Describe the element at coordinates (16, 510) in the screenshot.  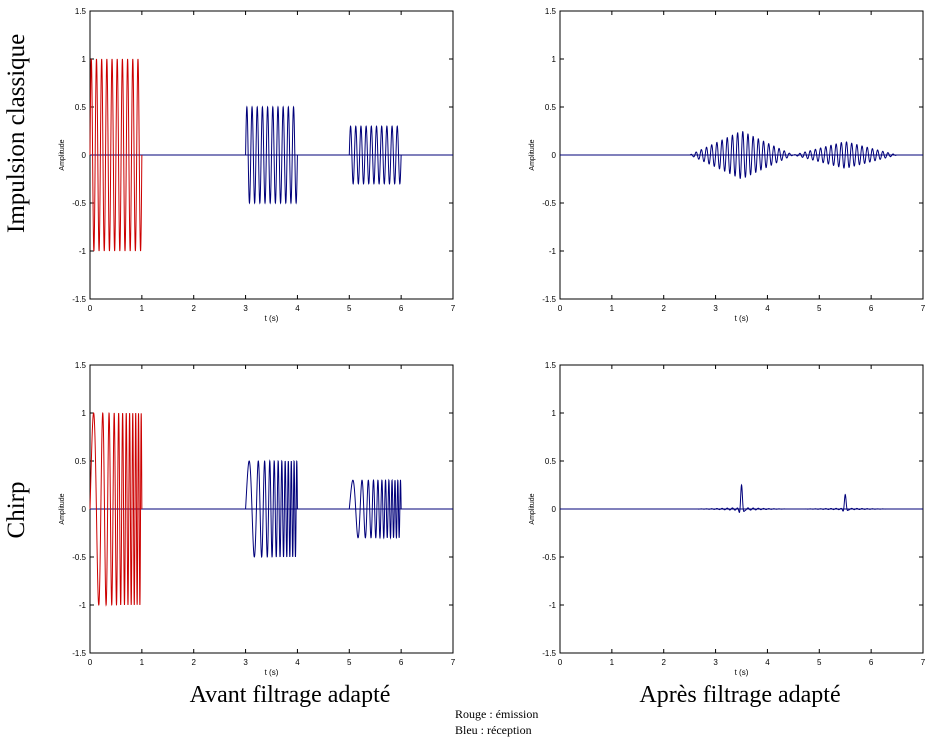
I see `row-label-chirp: Chirp` at that location.